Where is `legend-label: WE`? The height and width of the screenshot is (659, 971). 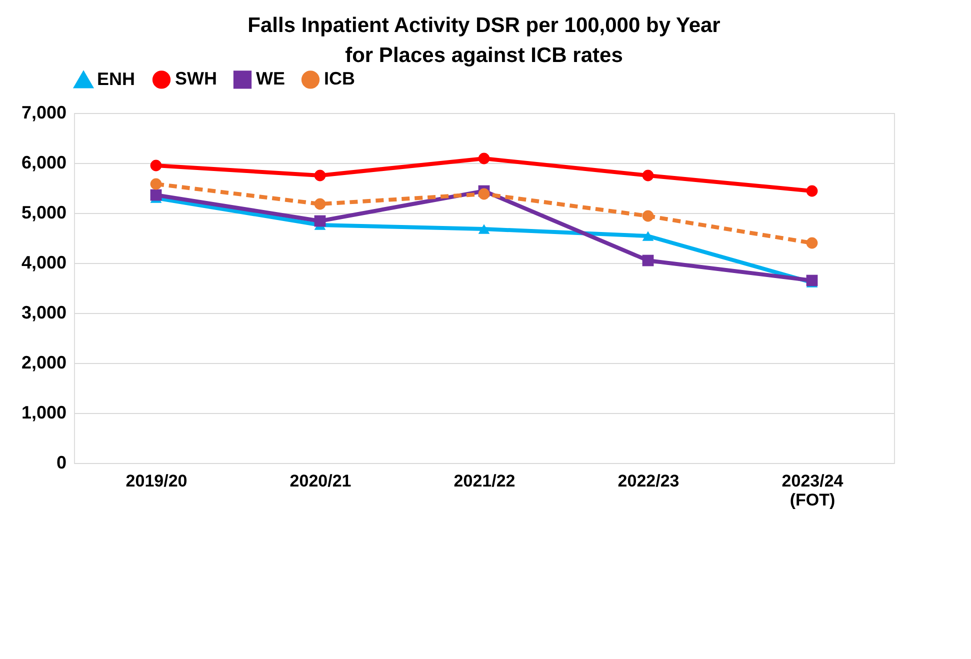
legend-label: WE is located at coordinates (270, 78).